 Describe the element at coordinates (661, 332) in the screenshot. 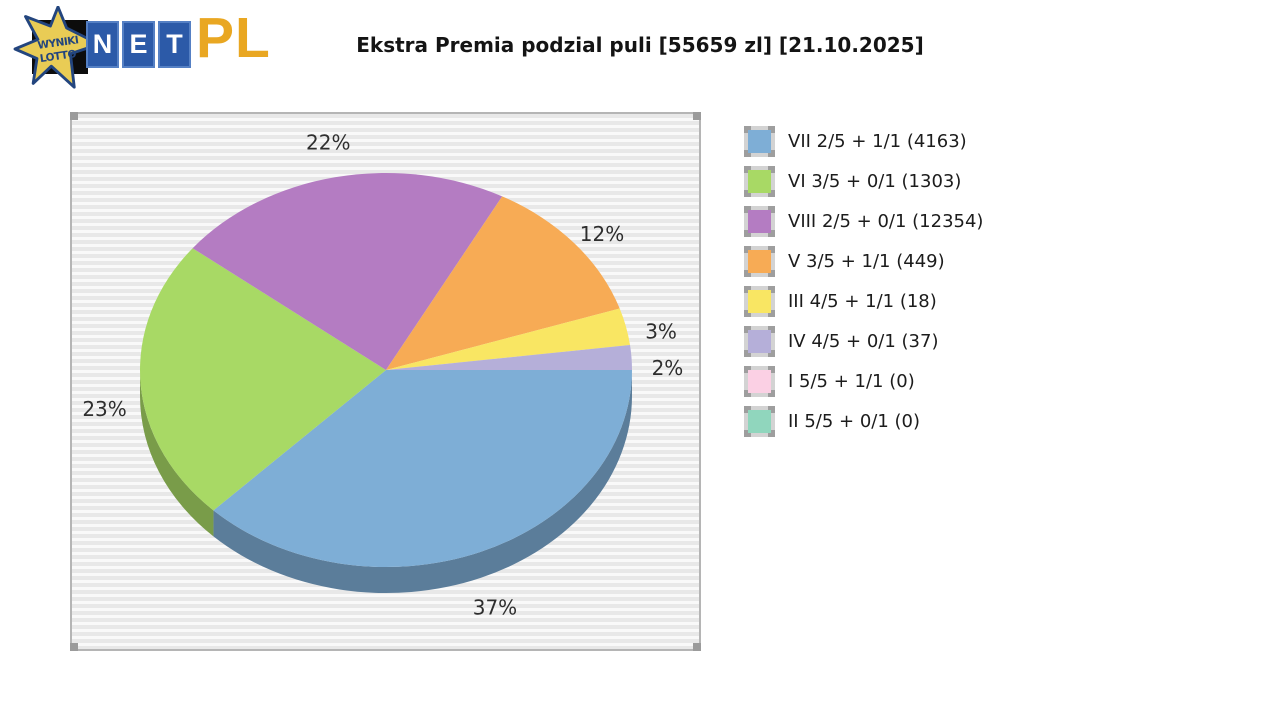

I see `pie-slice-percent-label: 3%` at that location.